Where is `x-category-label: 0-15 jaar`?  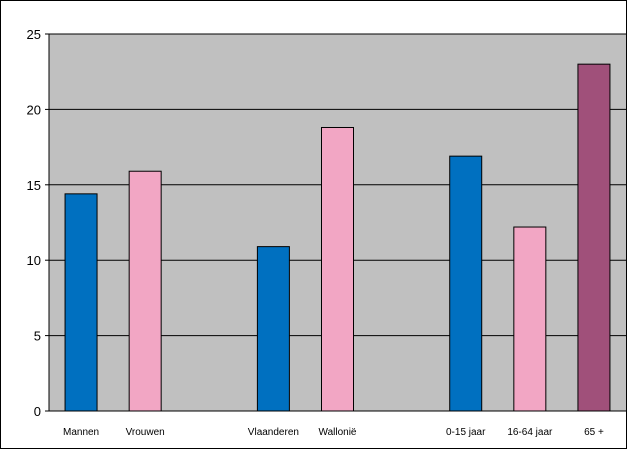 x-category-label: 0-15 jaar is located at coordinates (466, 432).